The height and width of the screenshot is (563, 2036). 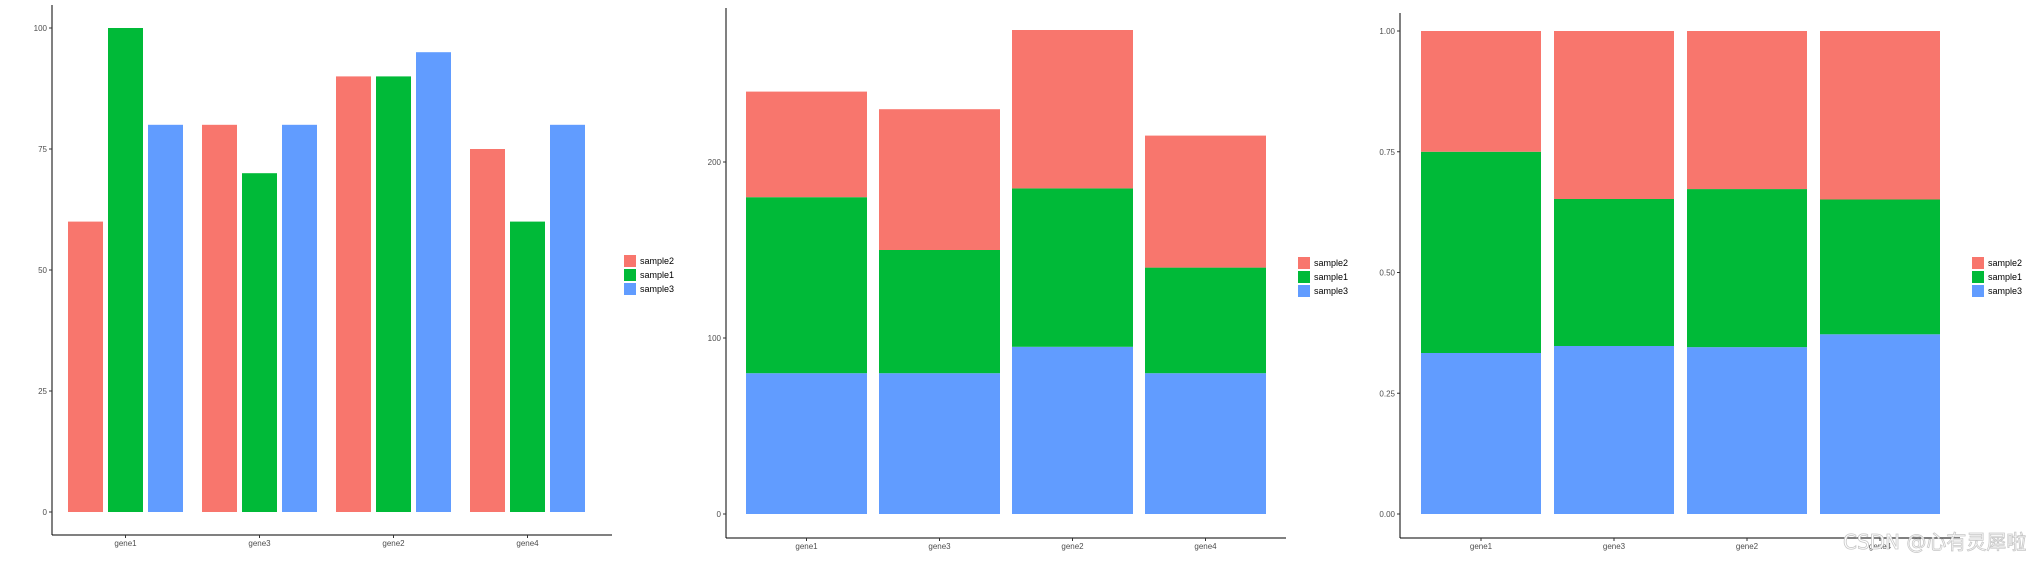 What do you see at coordinates (1387, 31) in the screenshot?
I see `y-tick-label: 1.00` at bounding box center [1387, 31].